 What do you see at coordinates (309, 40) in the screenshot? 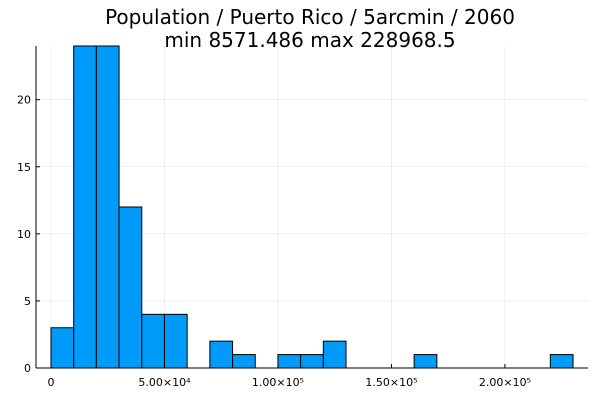
I see `chart-title-line2: min 8571.486 max 228968.5` at bounding box center [309, 40].